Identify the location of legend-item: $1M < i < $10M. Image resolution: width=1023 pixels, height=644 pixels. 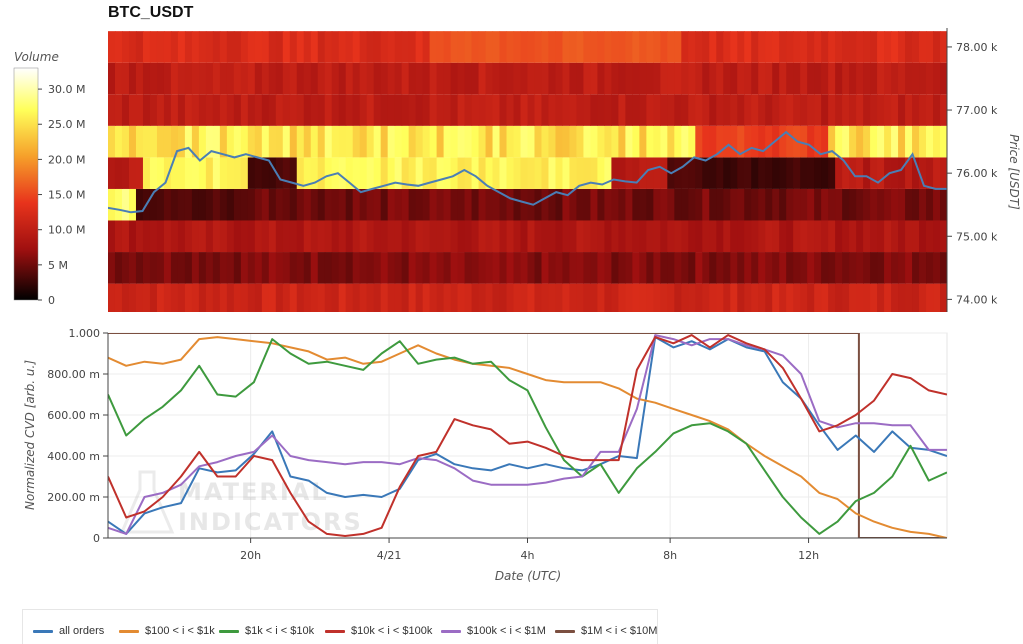
(606, 631).